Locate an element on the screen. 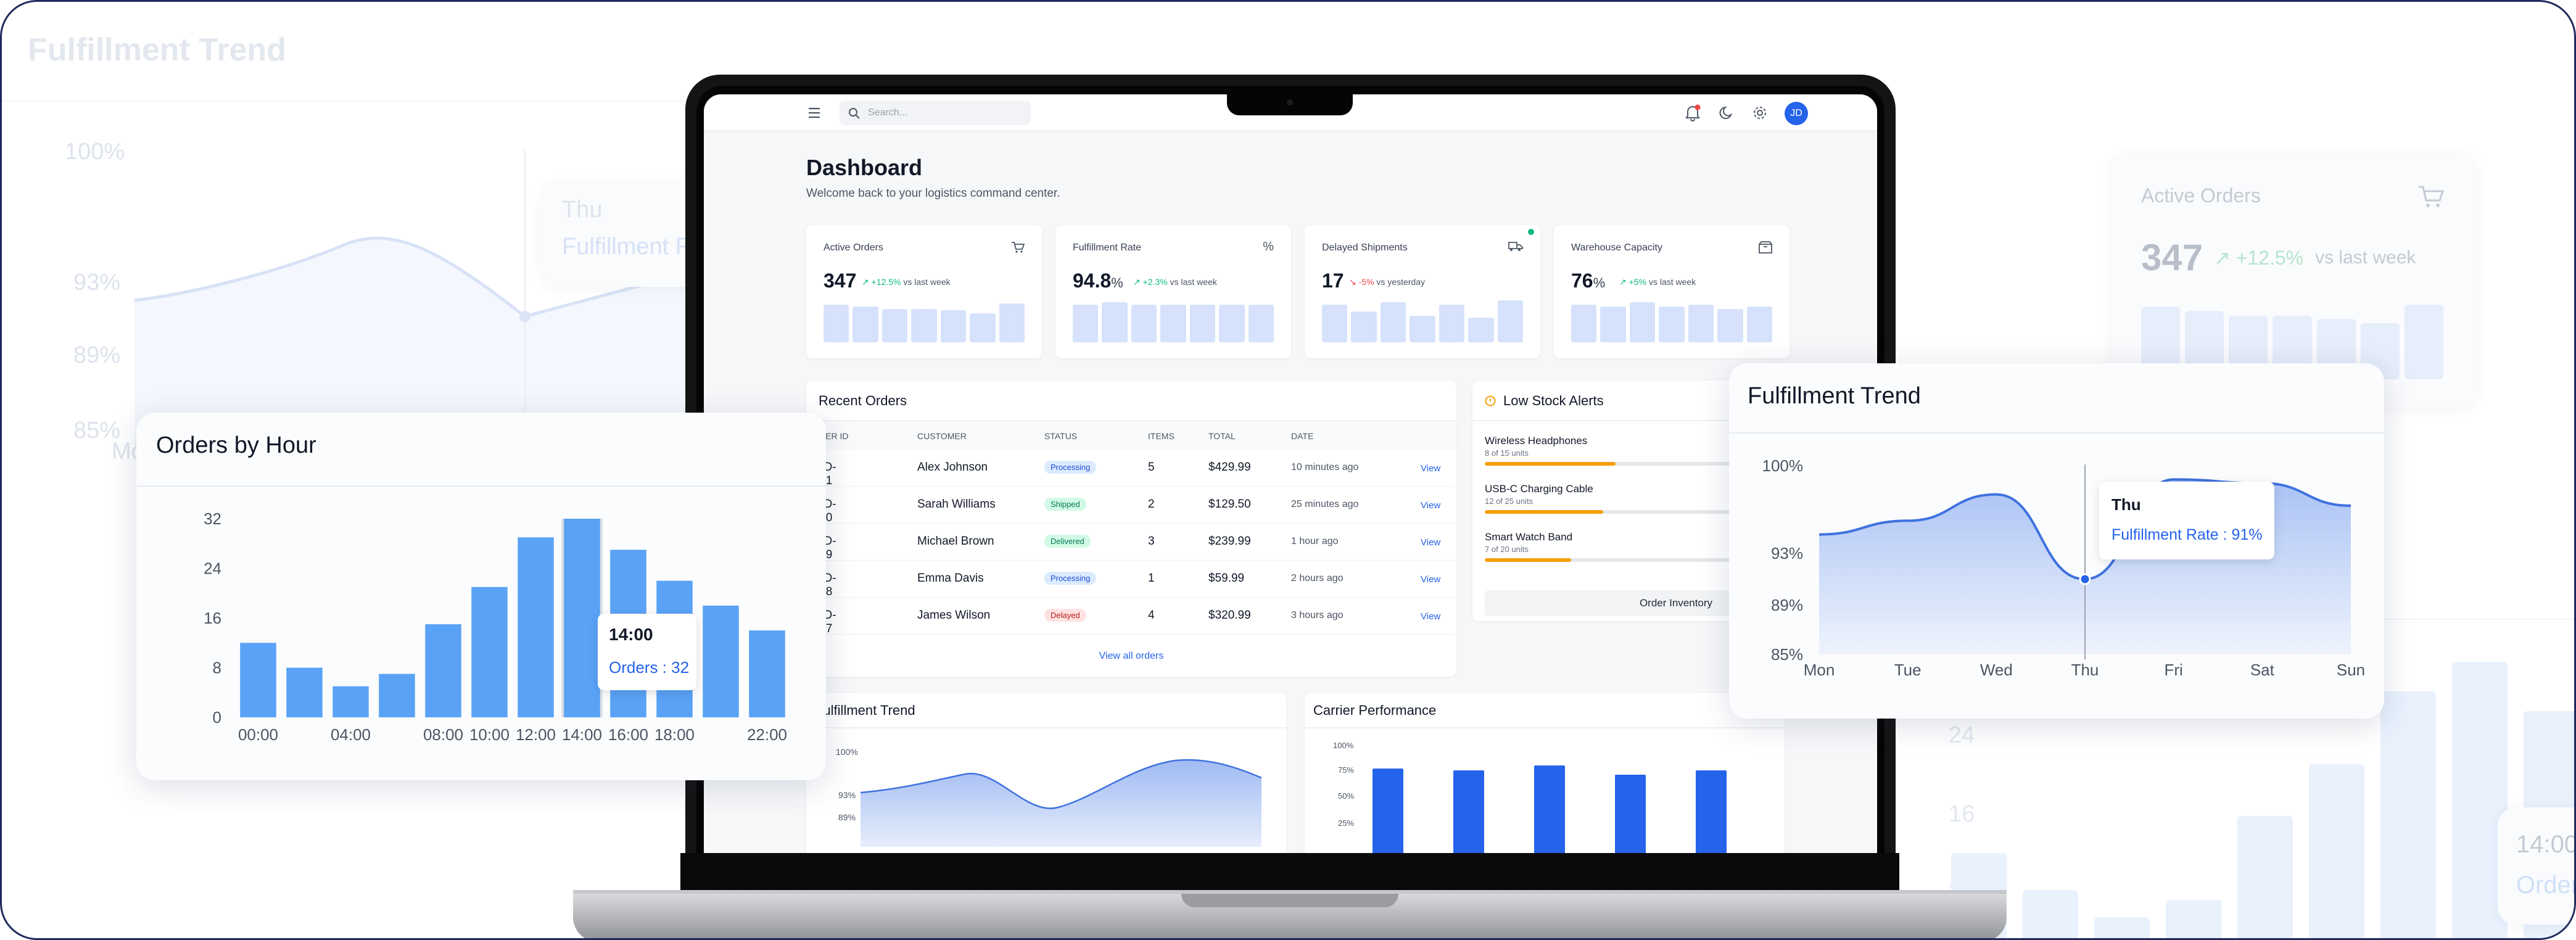 This screenshot has height=940, width=2576. column-date: DATE is located at coordinates (1302, 436).